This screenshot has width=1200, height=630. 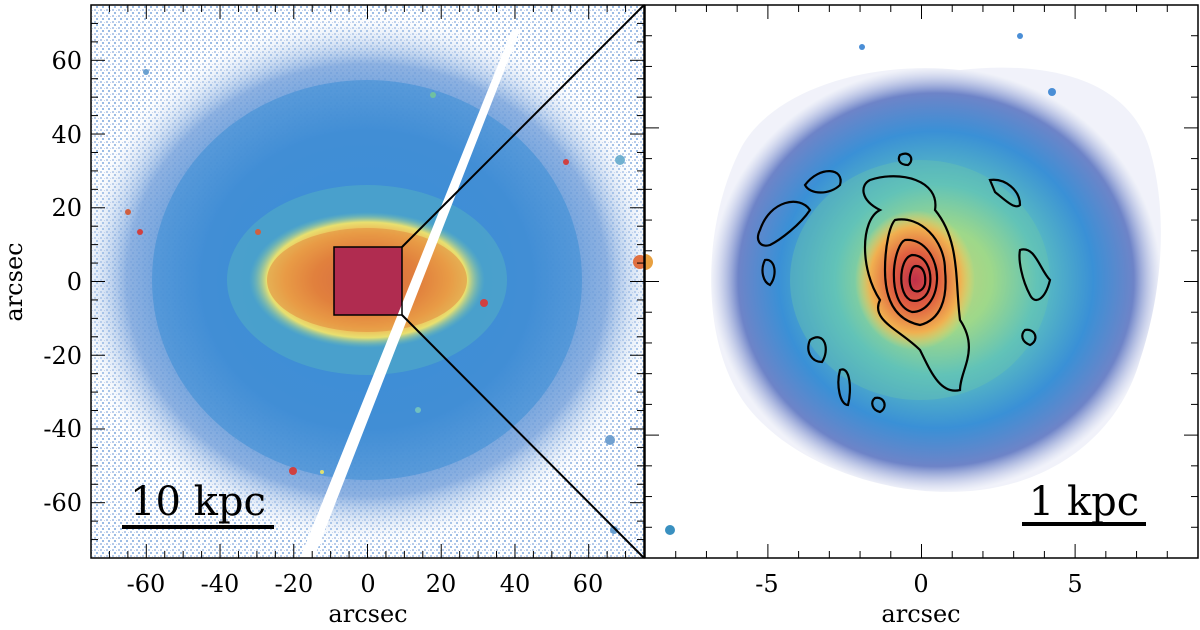 I want to click on left-x-tick-label: 0, so click(x=367, y=584).